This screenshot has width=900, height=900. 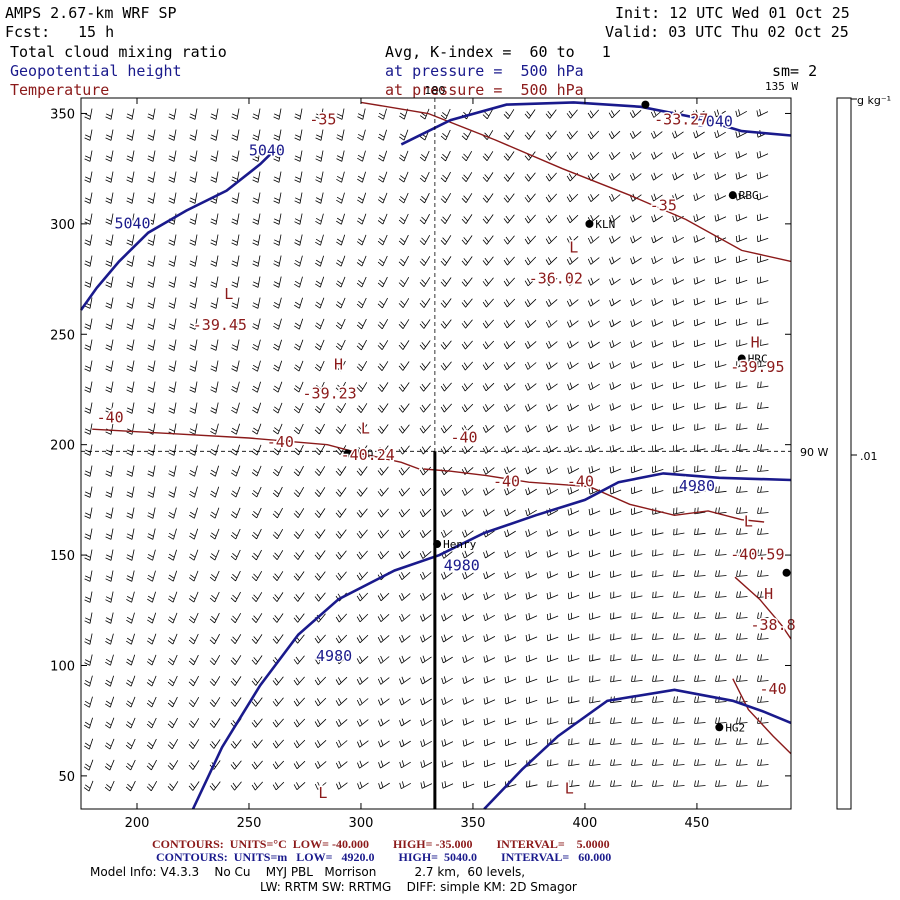 I want to click on y-tick-label: 350, so click(x=62, y=114).